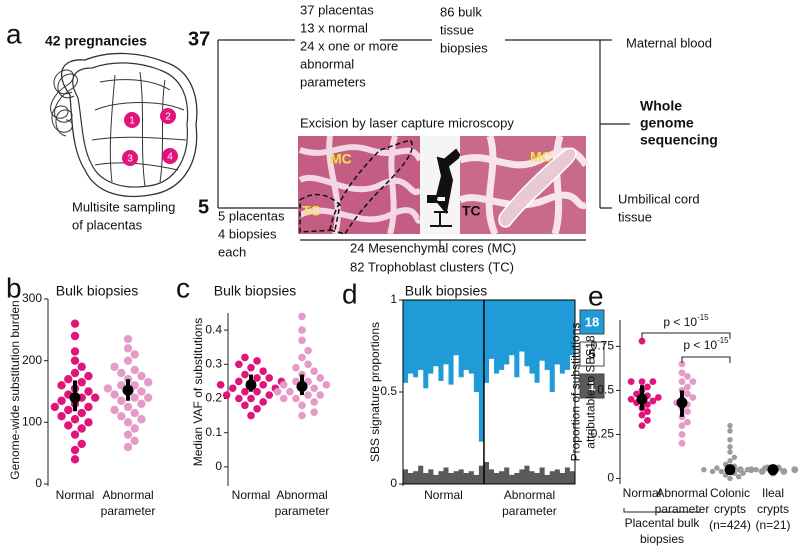  Describe the element at coordinates (635, 216) in the screenshot. I see `output-text: tissue` at that location.